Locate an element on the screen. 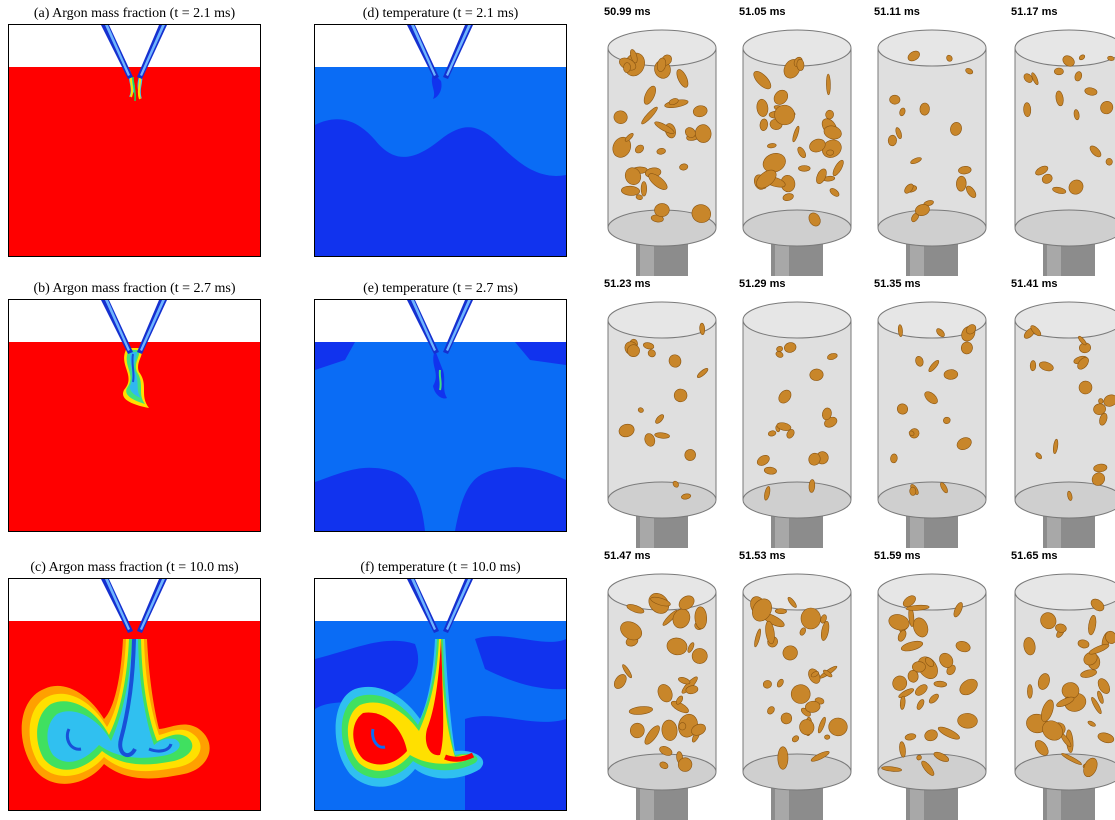  snapshot-time-label: 51.53 ms is located at coordinates (762, 556).